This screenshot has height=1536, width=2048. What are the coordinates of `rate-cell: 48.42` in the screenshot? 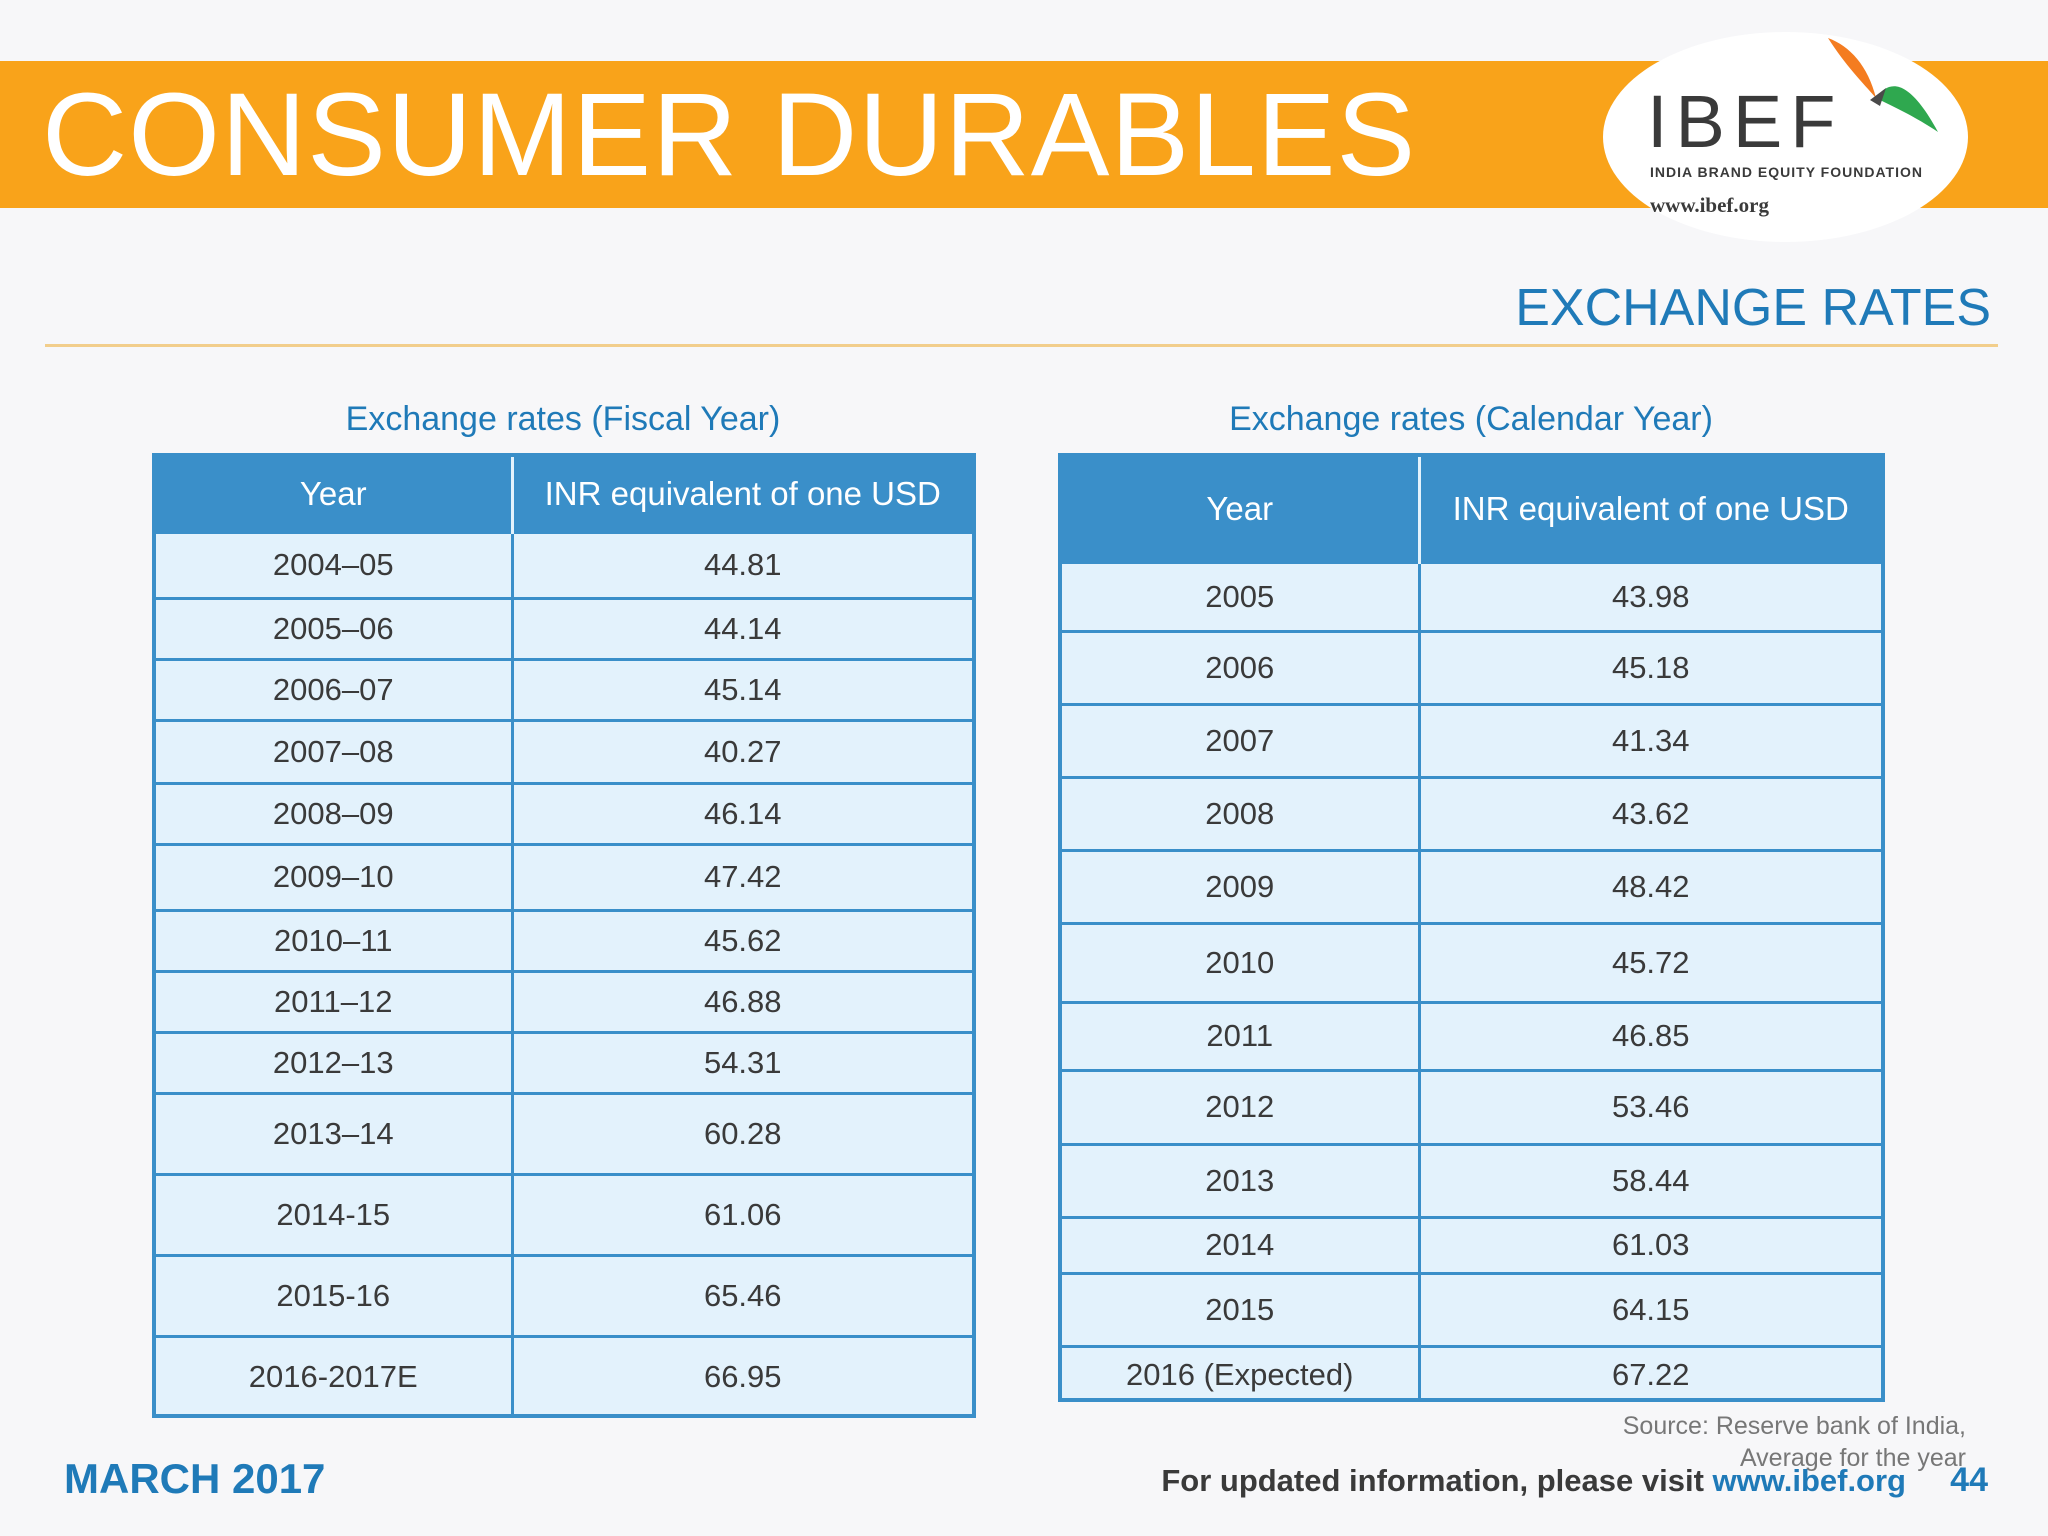 It's located at (1649, 885).